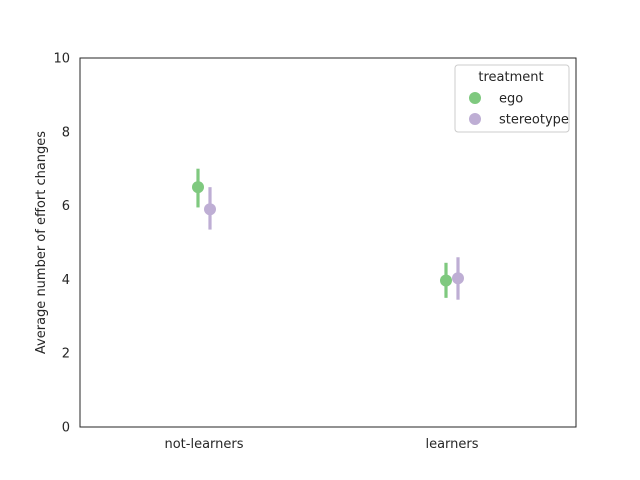 This screenshot has height=480, width=640. What do you see at coordinates (510, 77) in the screenshot?
I see `legend-title: treatment` at bounding box center [510, 77].